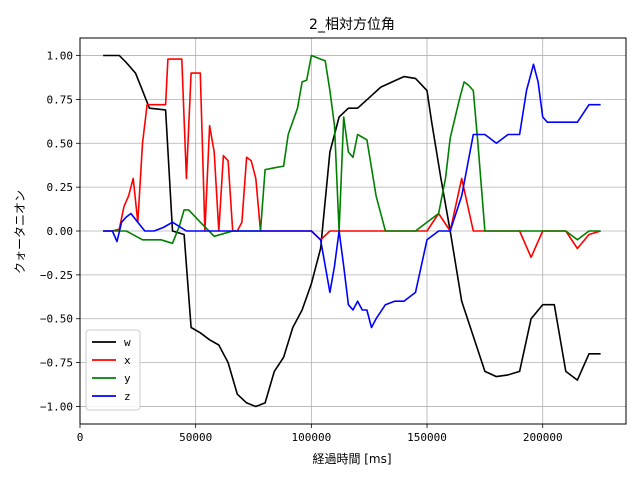  What do you see at coordinates (352, 25) in the screenshot?
I see `chart-title: 2_相対方位角` at bounding box center [352, 25].